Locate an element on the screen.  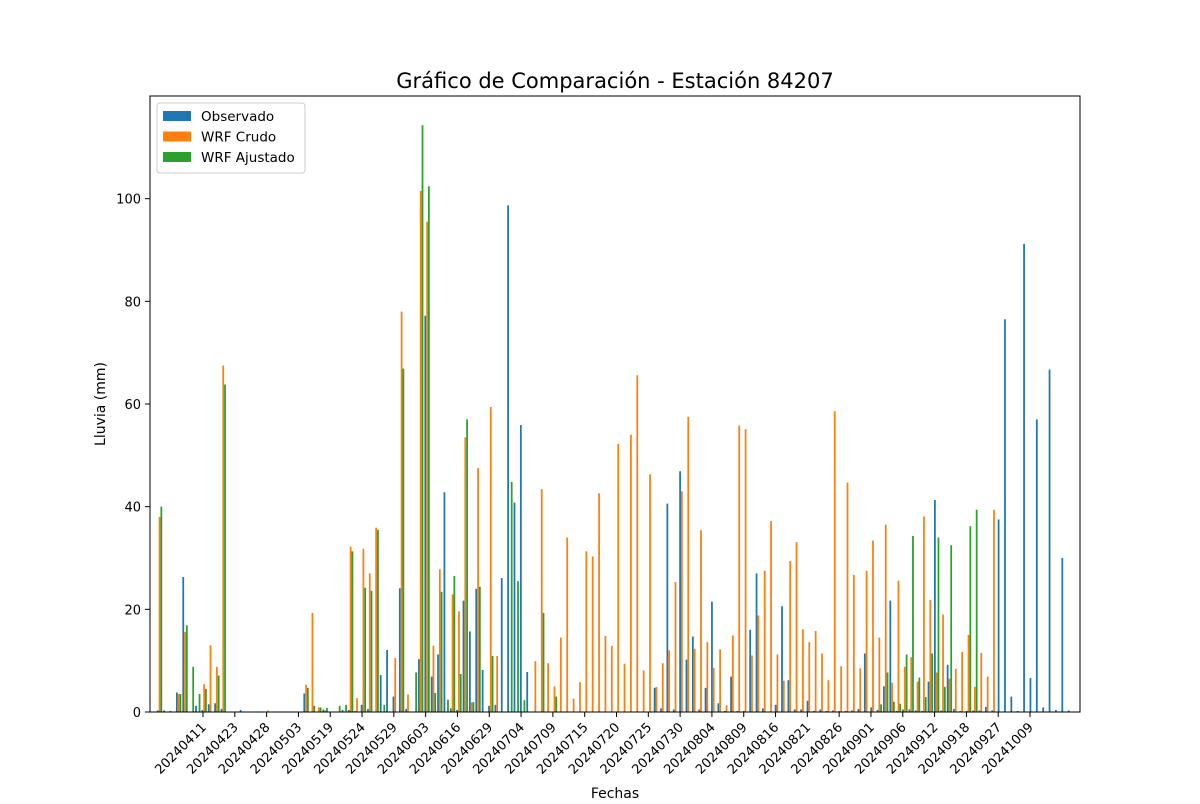
y-tick-label: 40 is located at coordinates (132, 508).